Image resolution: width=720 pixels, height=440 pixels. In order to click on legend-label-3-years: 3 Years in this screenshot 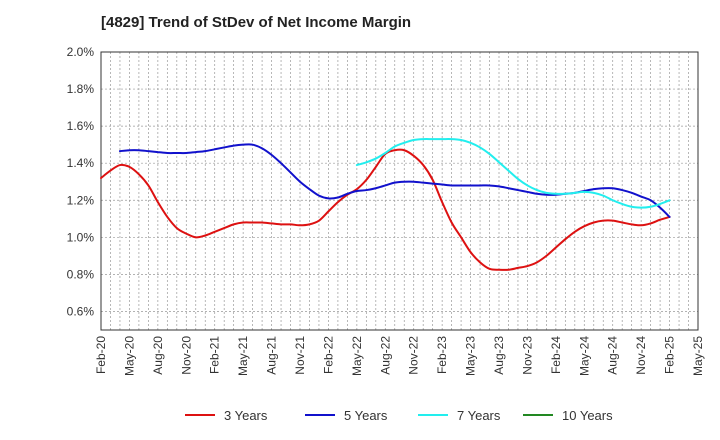, I will do `click(246, 415)`.